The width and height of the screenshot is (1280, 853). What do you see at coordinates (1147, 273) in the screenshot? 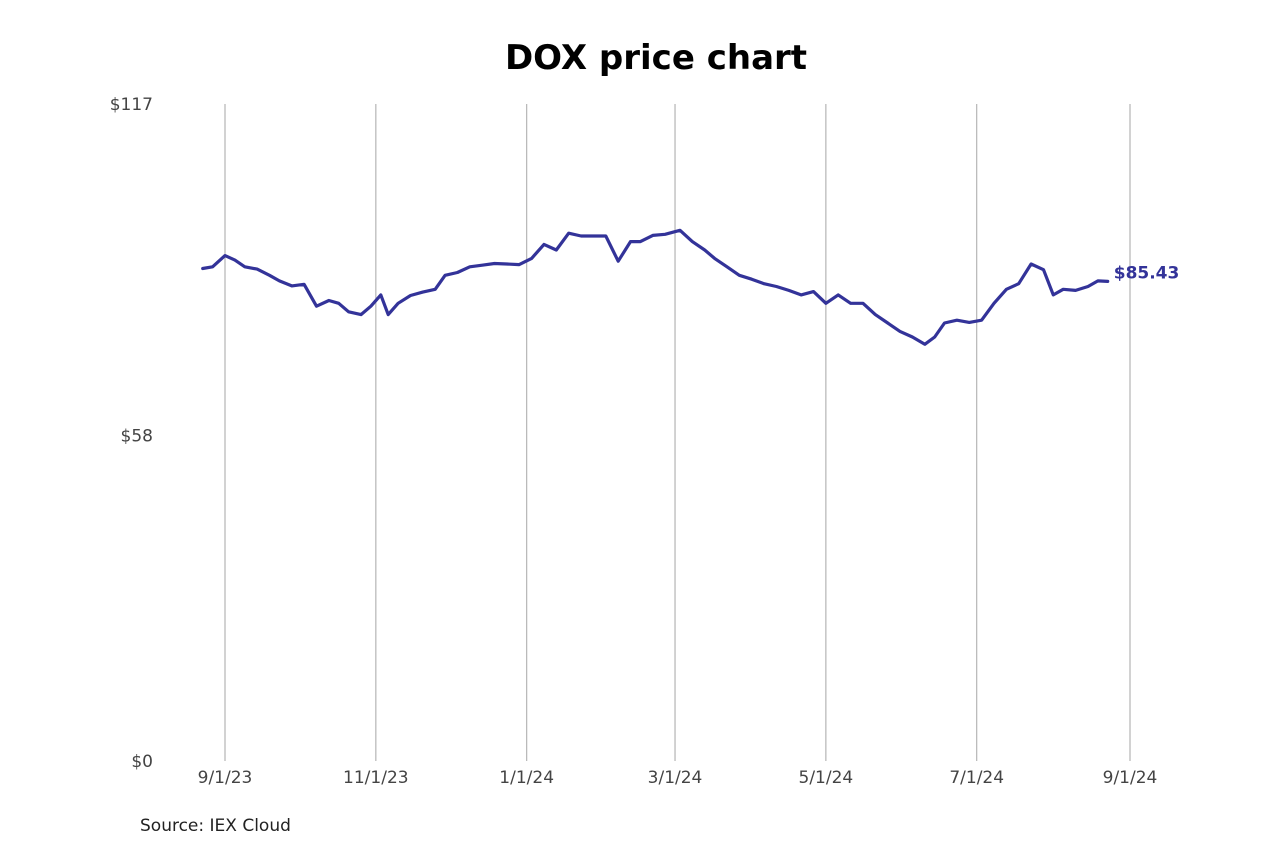
I see `last-price-label: $85.43` at bounding box center [1147, 273].